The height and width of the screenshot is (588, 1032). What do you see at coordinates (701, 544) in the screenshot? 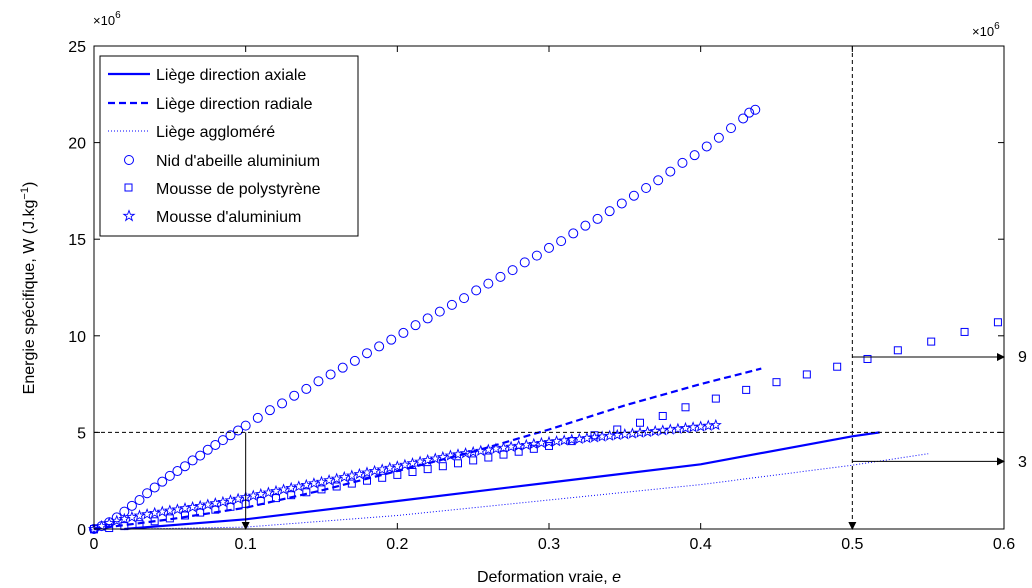
I see `x-tick-label: 0.4` at bounding box center [701, 544].